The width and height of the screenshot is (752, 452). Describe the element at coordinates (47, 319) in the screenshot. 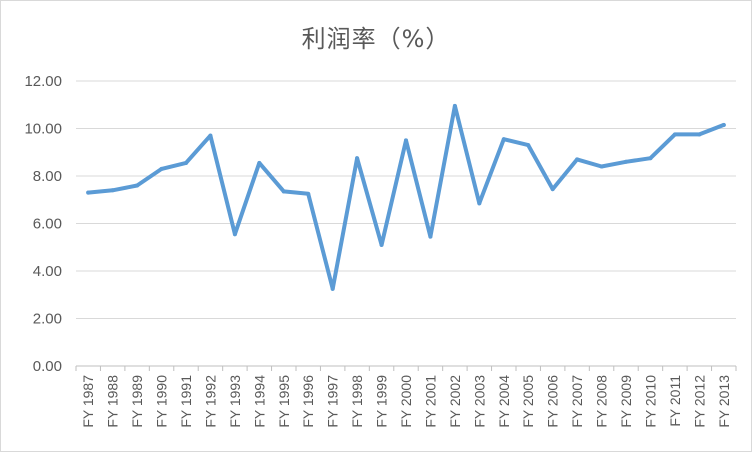

I see `y-tick-label: 2.00` at that location.